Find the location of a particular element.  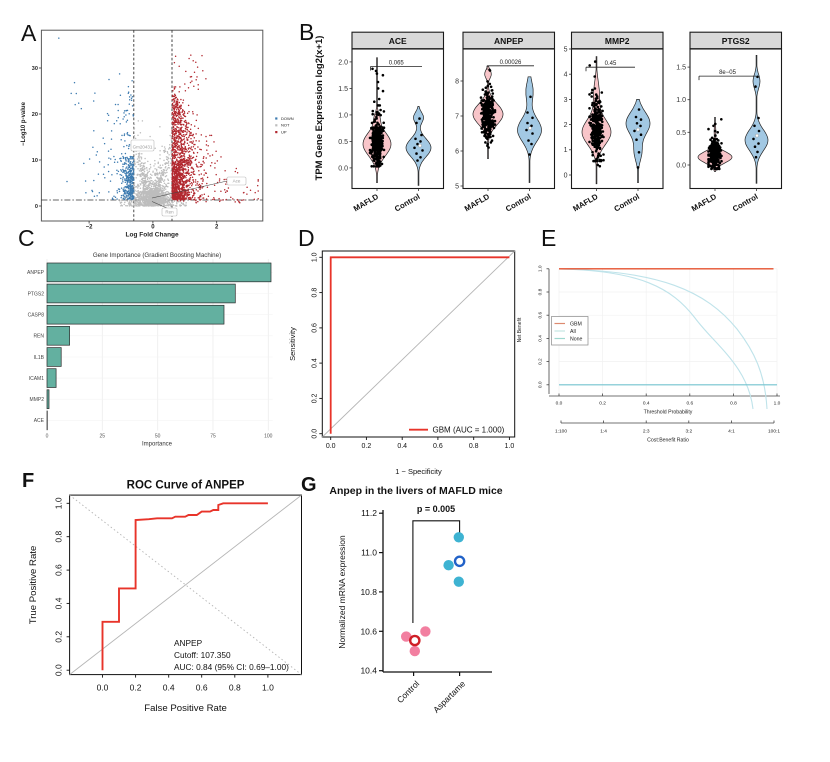

svg-text: −2 is located at coordinates (90, 228).